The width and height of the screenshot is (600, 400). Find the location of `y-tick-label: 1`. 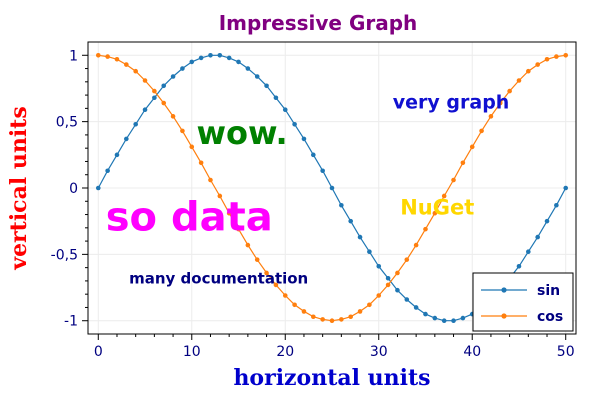

y-tick-label: 1 is located at coordinates (73, 56).